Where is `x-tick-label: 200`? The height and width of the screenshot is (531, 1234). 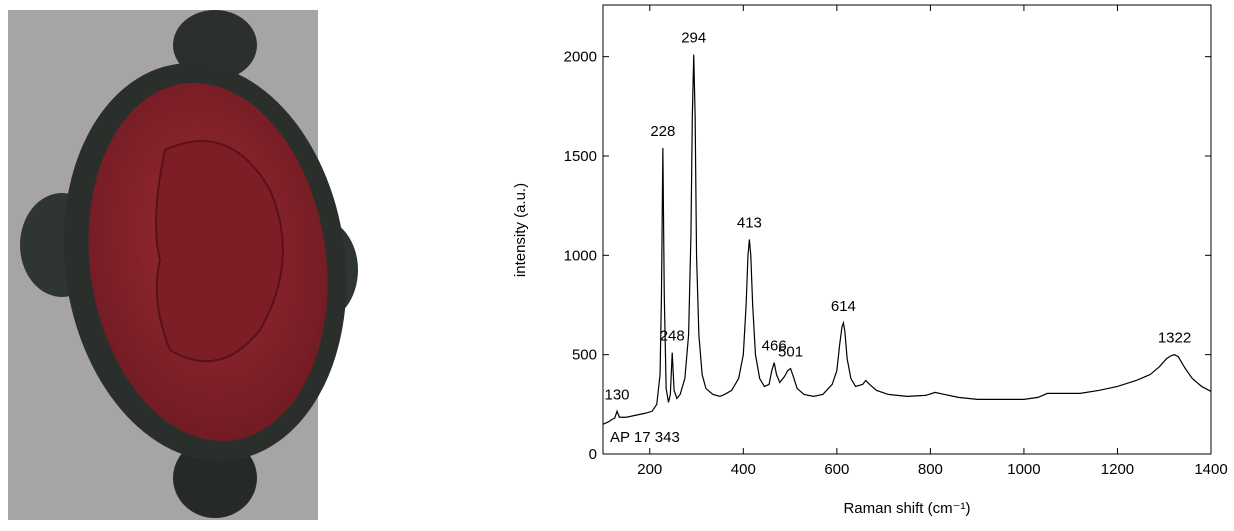
x-tick-label: 200 is located at coordinates (649, 469).